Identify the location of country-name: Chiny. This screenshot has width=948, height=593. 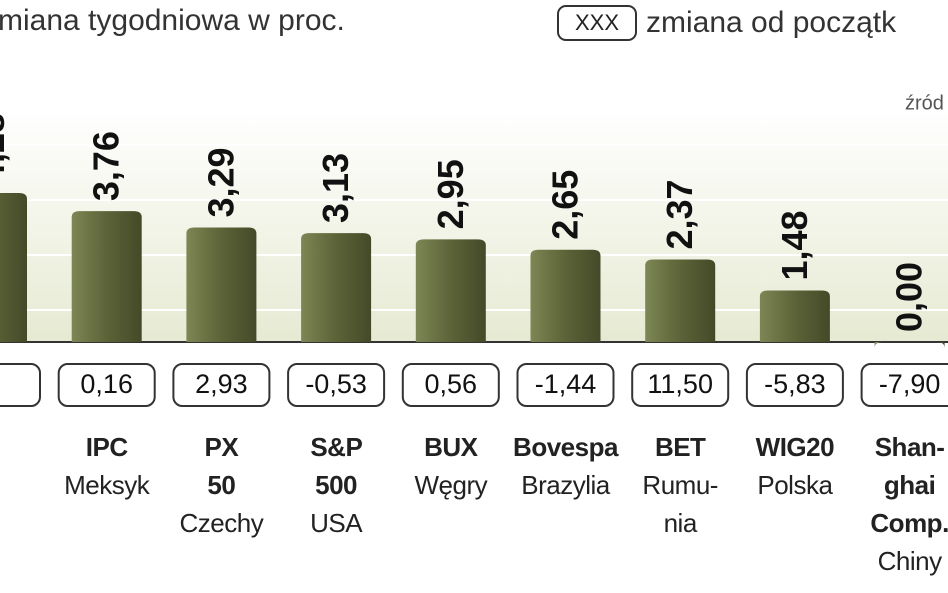
(909, 561).